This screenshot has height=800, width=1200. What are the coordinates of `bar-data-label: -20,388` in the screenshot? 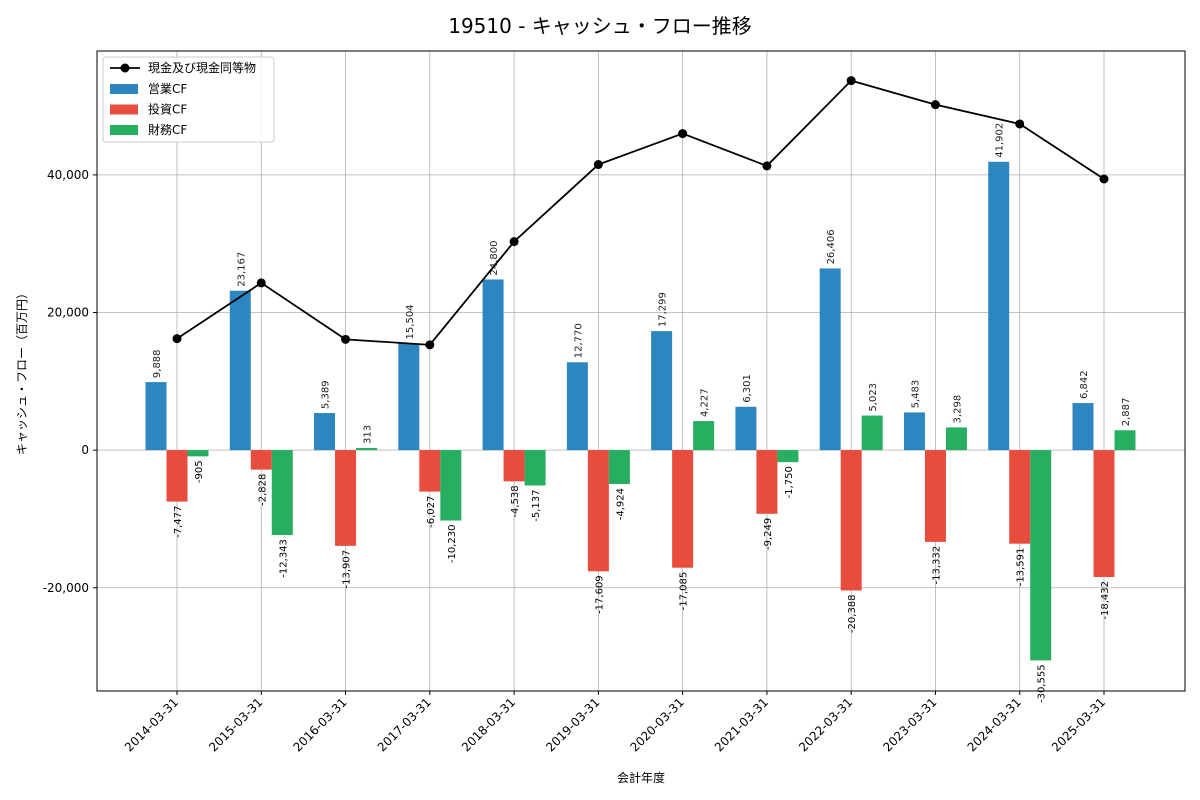 It's located at (852, 613).